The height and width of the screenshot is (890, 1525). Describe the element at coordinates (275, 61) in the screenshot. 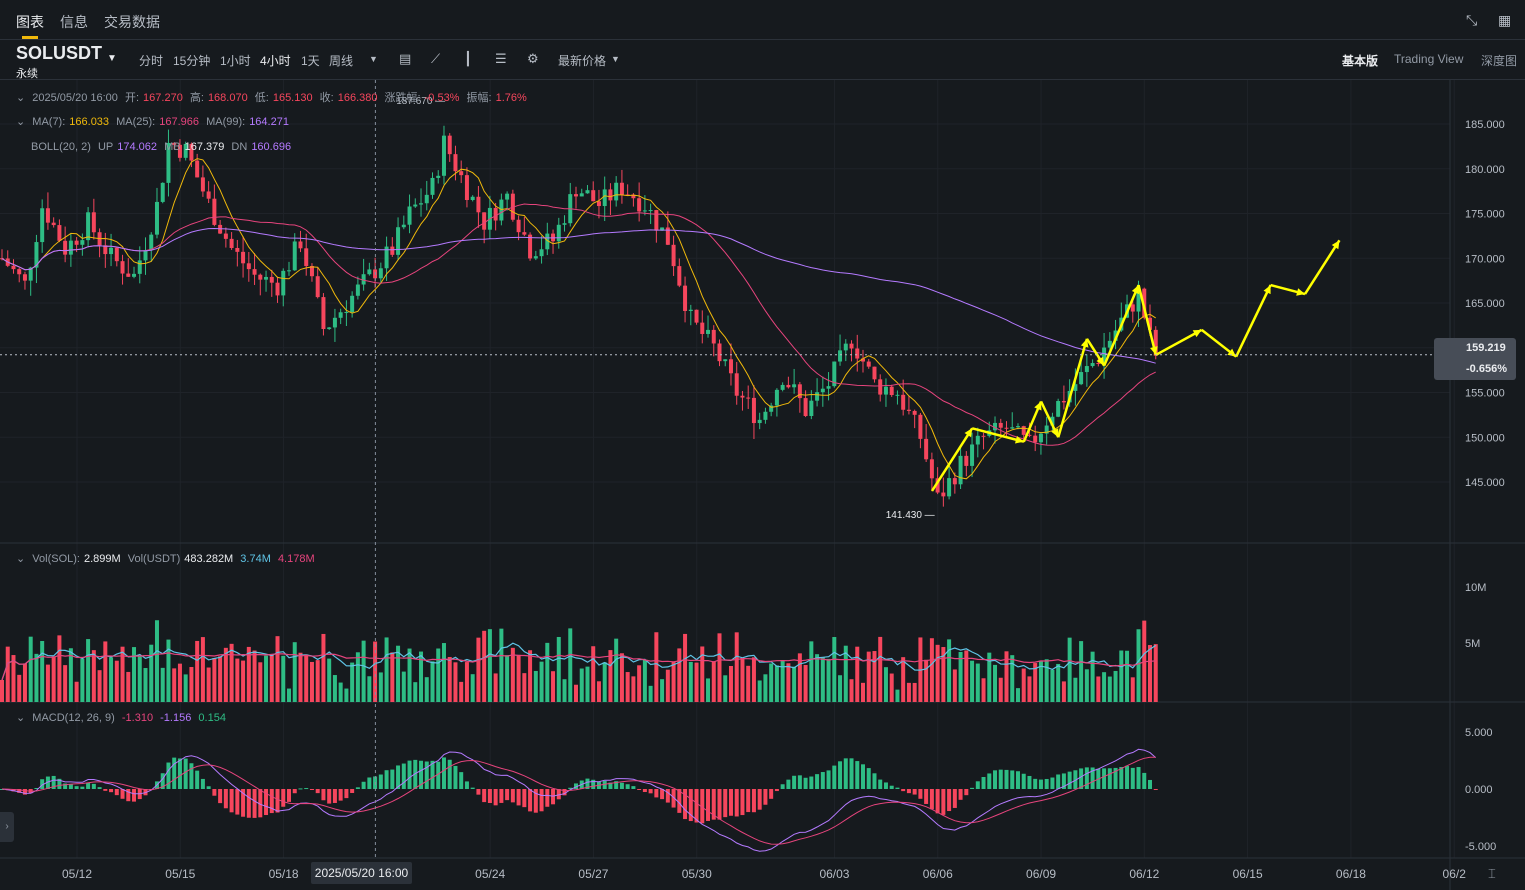

I see `interval-4h: 4小时` at that location.